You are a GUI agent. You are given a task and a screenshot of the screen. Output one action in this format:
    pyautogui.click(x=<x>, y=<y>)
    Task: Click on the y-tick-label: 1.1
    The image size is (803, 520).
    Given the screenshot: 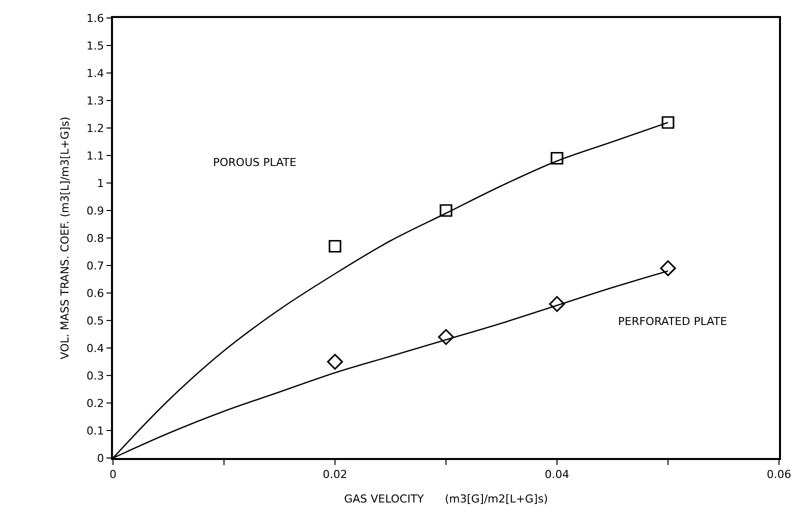 What is the action you would take?
    pyautogui.click(x=95, y=155)
    